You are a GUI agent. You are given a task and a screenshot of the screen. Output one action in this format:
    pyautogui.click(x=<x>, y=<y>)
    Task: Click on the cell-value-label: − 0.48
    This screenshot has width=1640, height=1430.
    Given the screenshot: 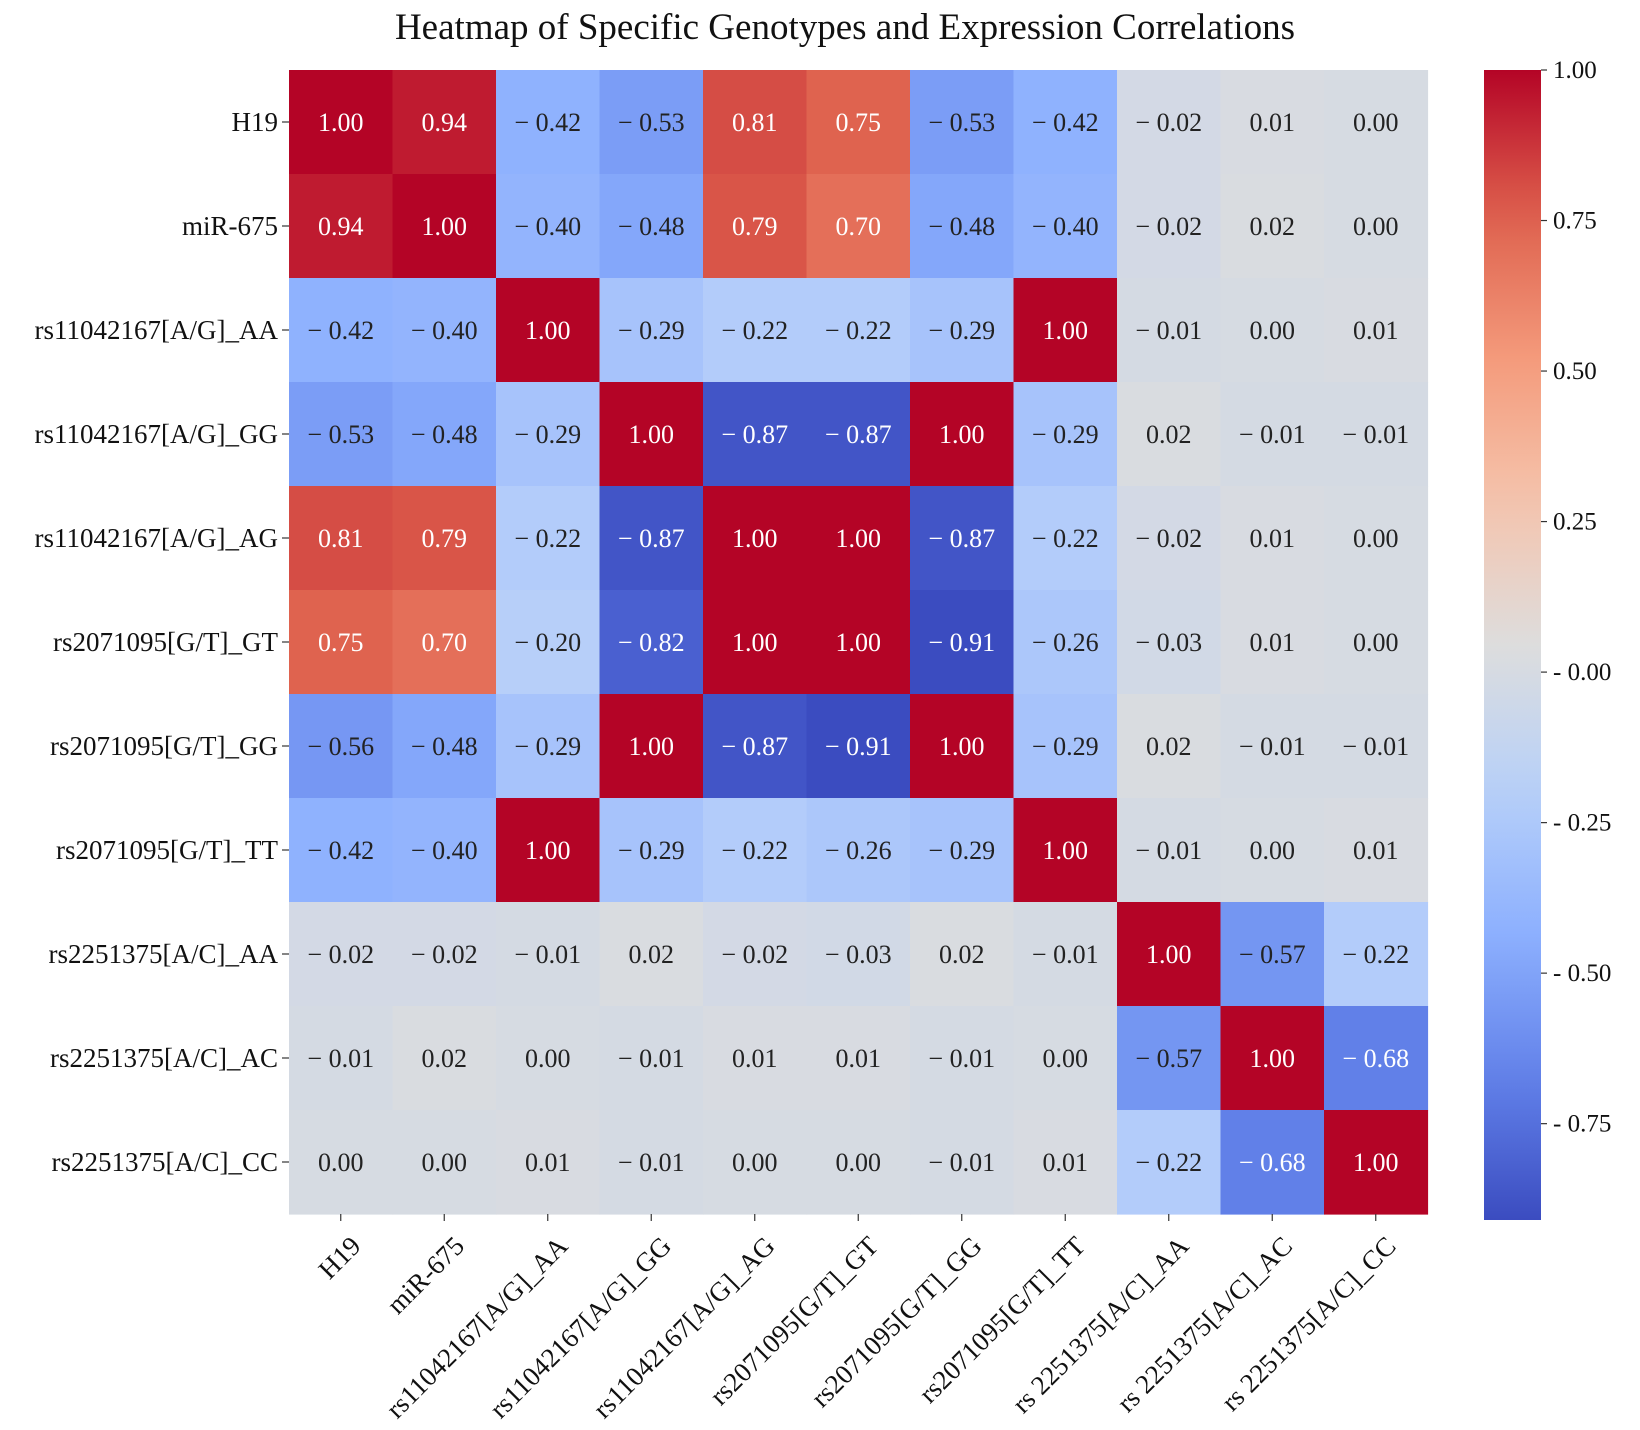 What is the action you would take?
    pyautogui.click(x=444, y=746)
    